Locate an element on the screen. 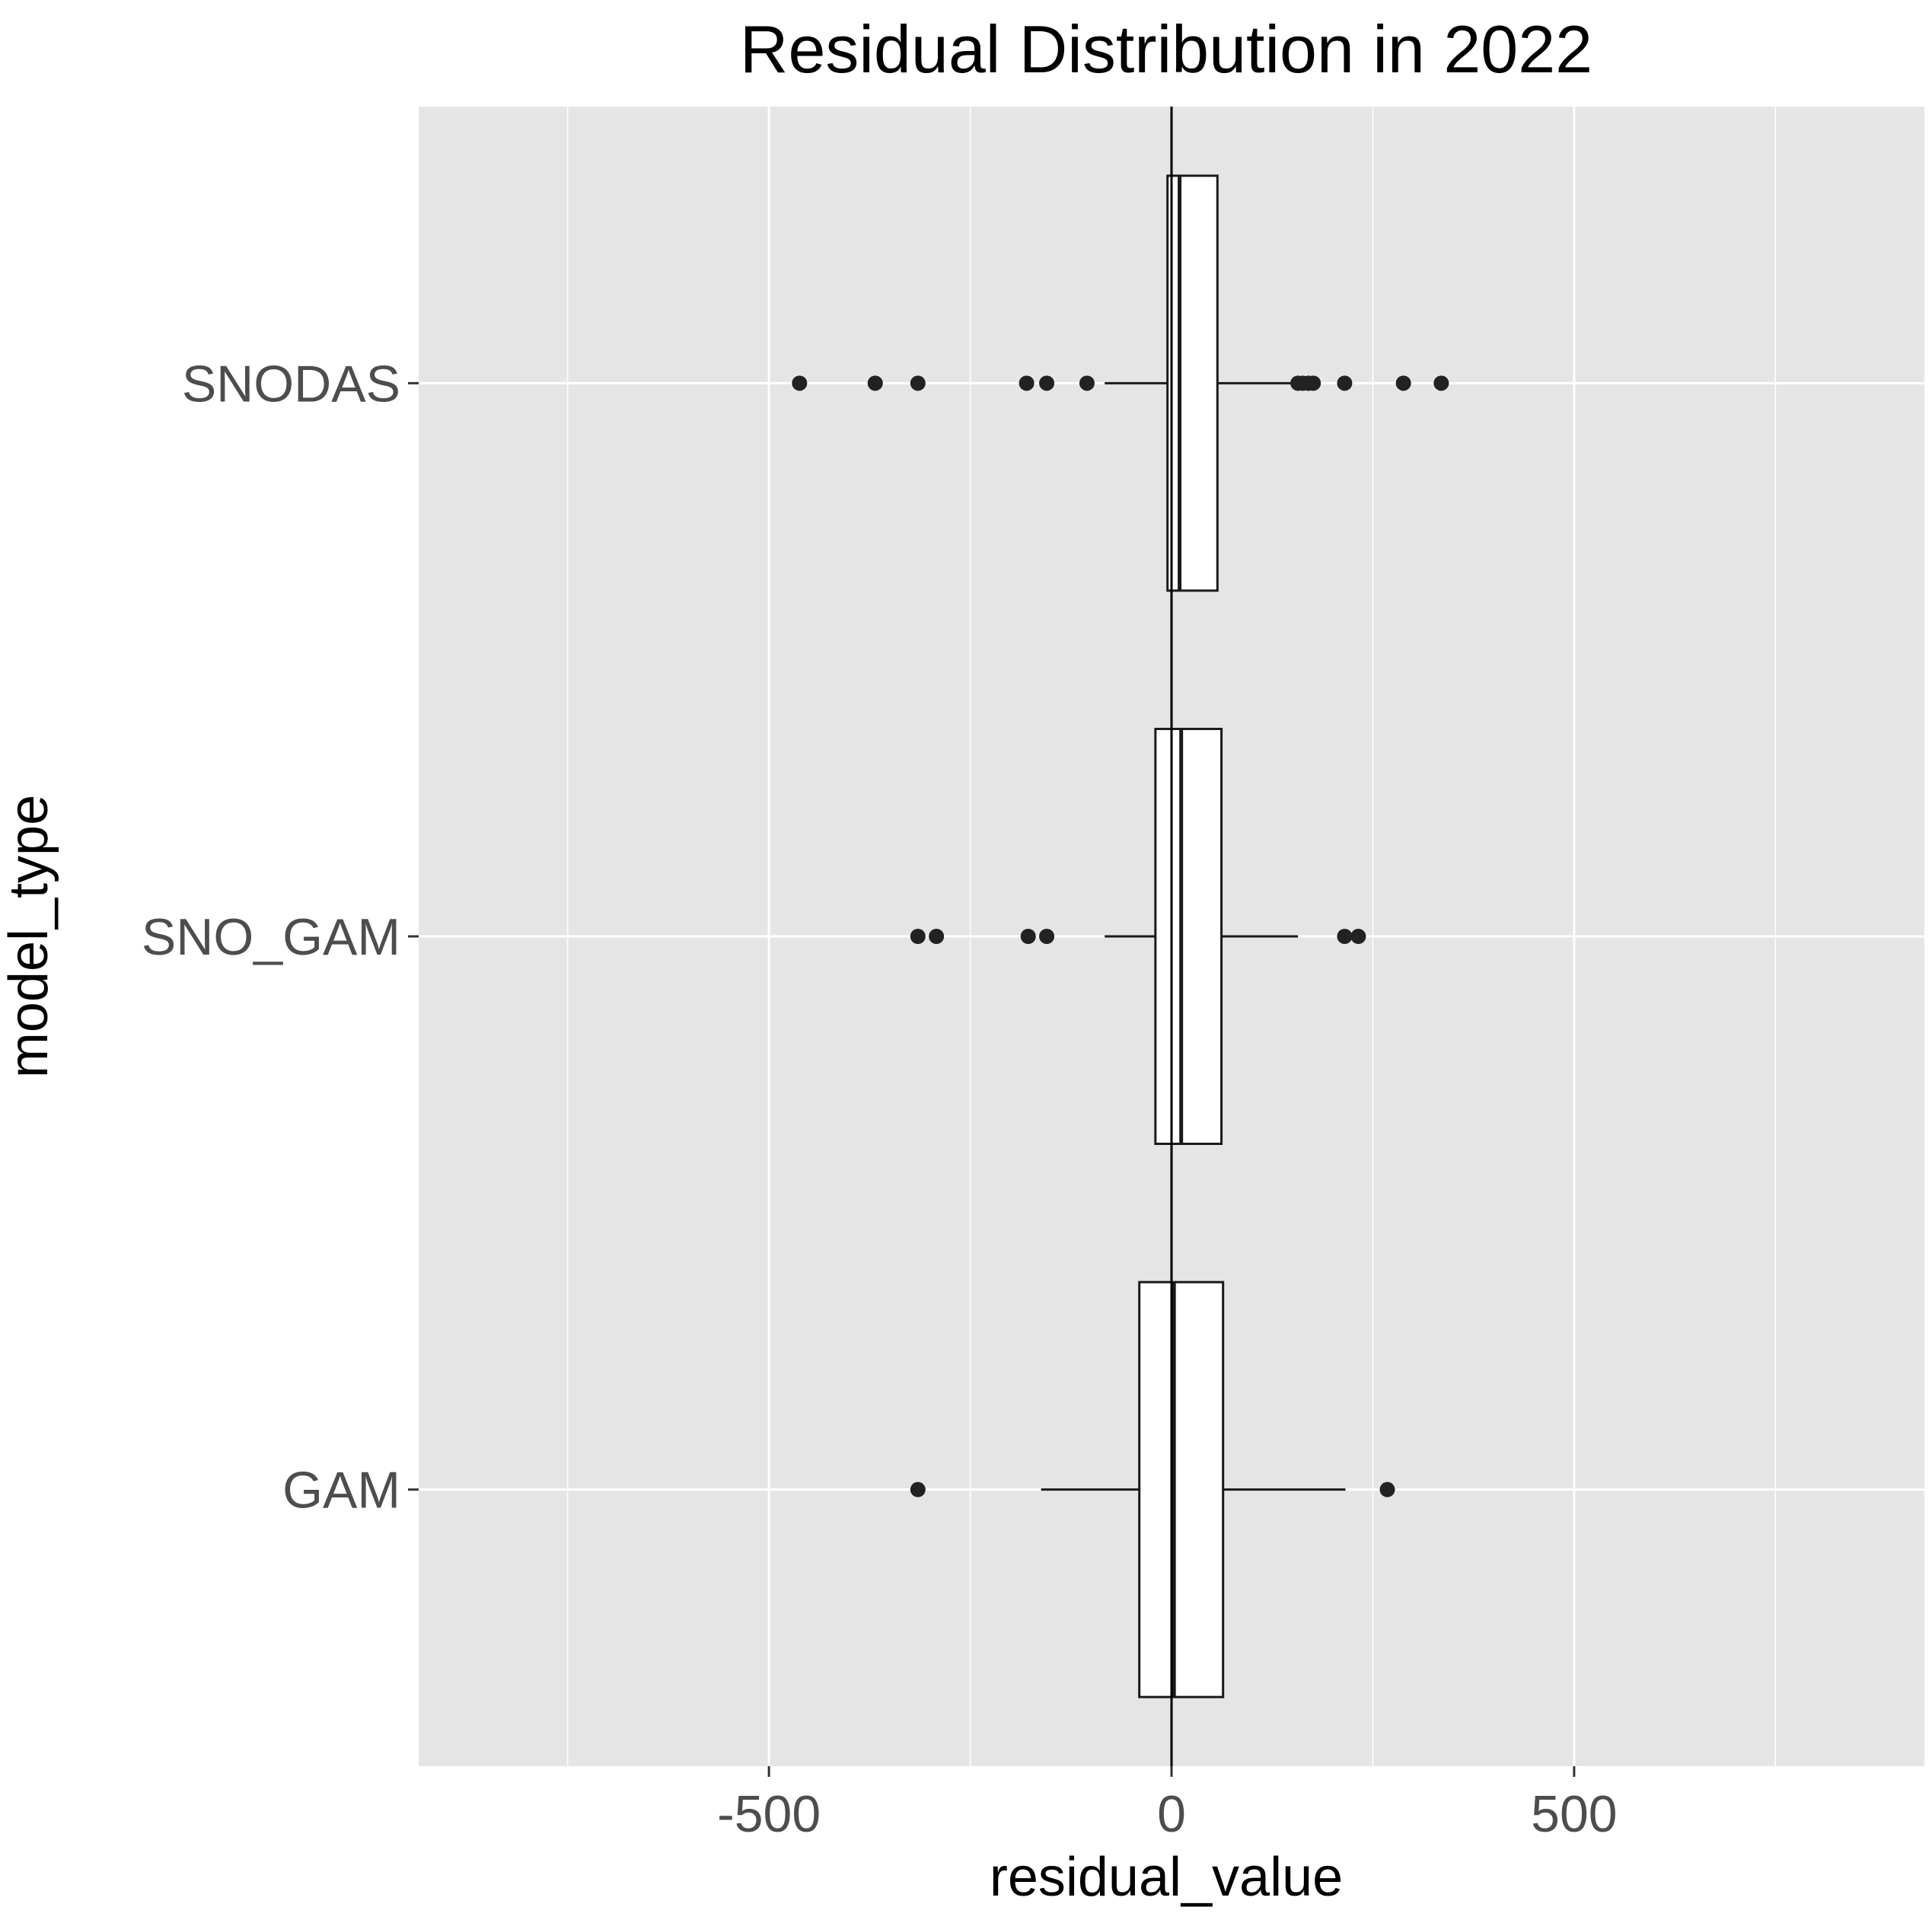  x-tick-label: 0 is located at coordinates (1171, 1814).